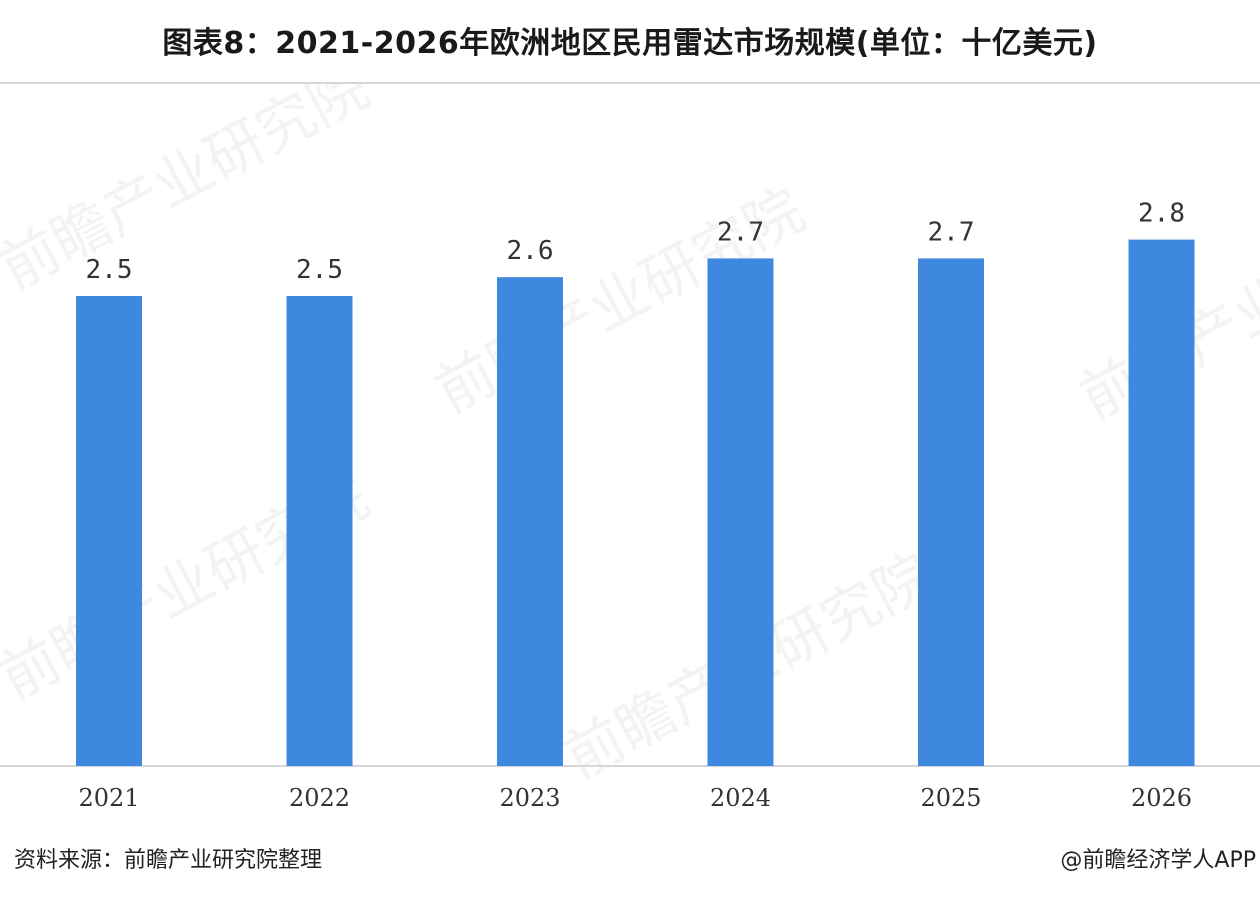 This screenshot has height=902, width=1260. Describe the element at coordinates (319, 270) in the screenshot. I see `value-label-2022: 2.5` at that location.